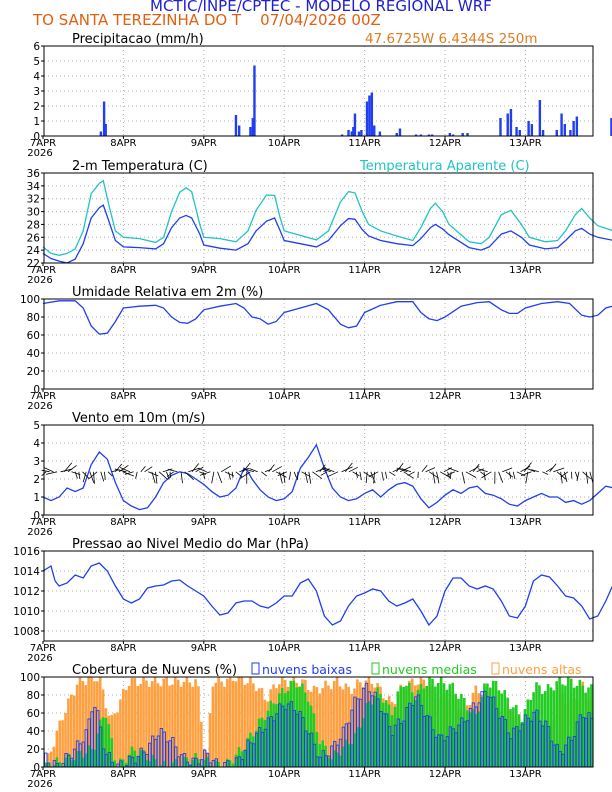  I want to click on x-year-label: 2026, so click(39, 153).